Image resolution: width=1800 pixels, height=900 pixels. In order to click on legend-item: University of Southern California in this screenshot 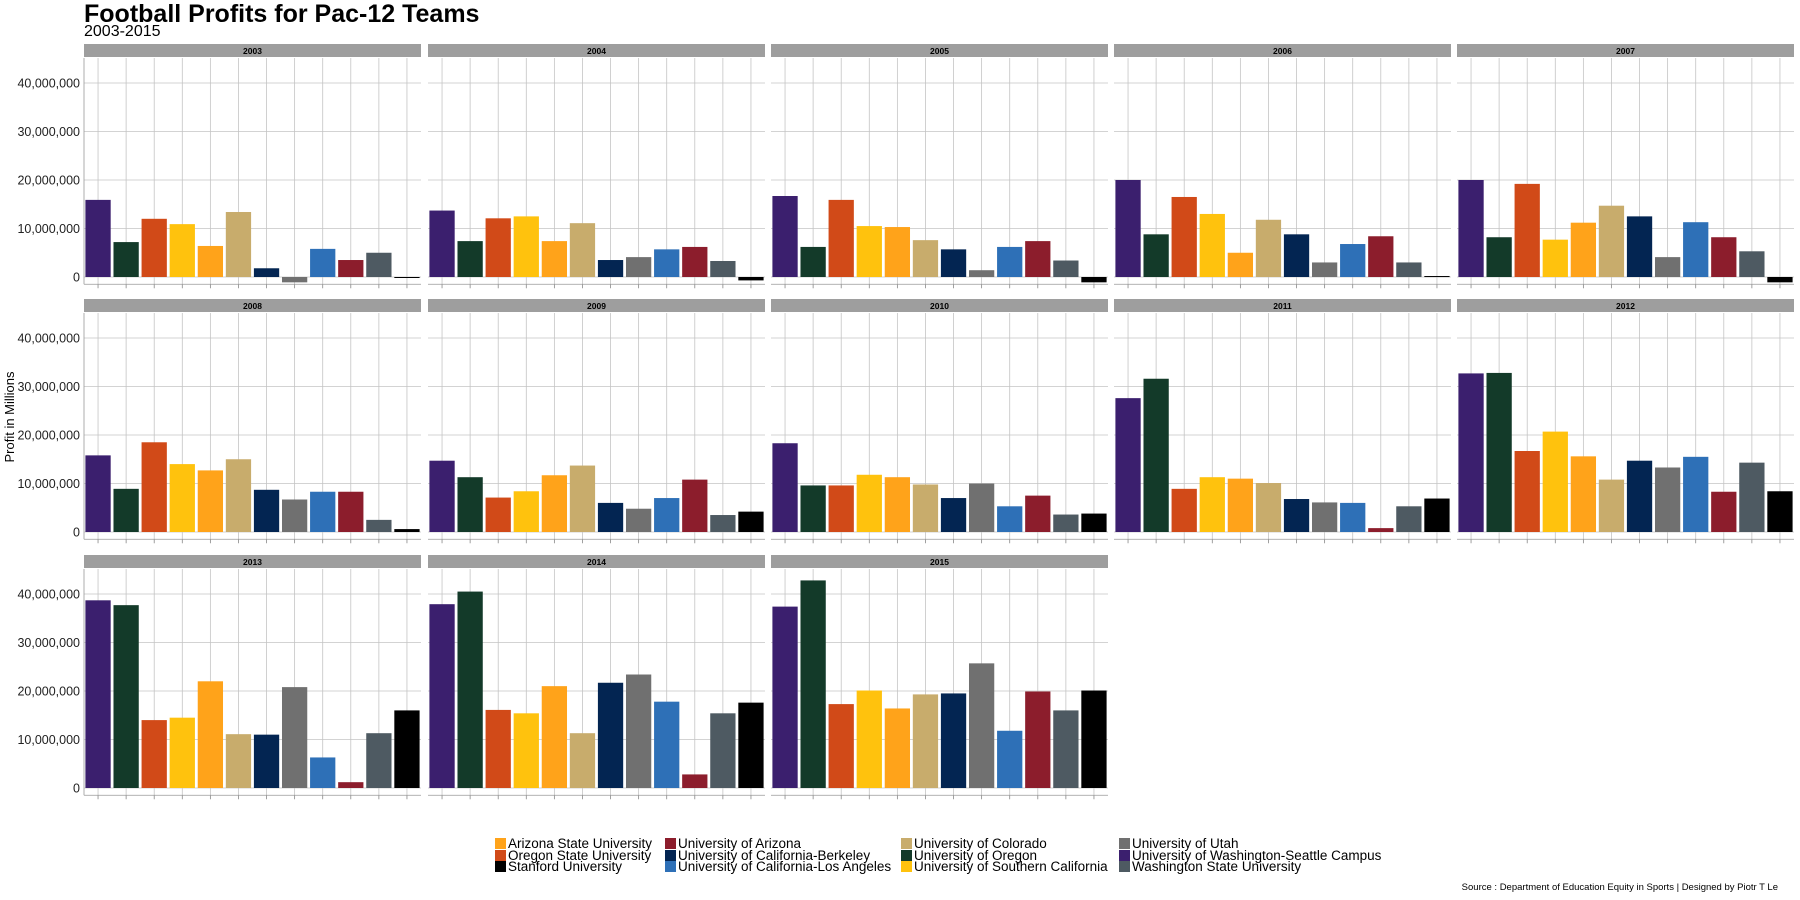, I will do `click(1010, 867)`.